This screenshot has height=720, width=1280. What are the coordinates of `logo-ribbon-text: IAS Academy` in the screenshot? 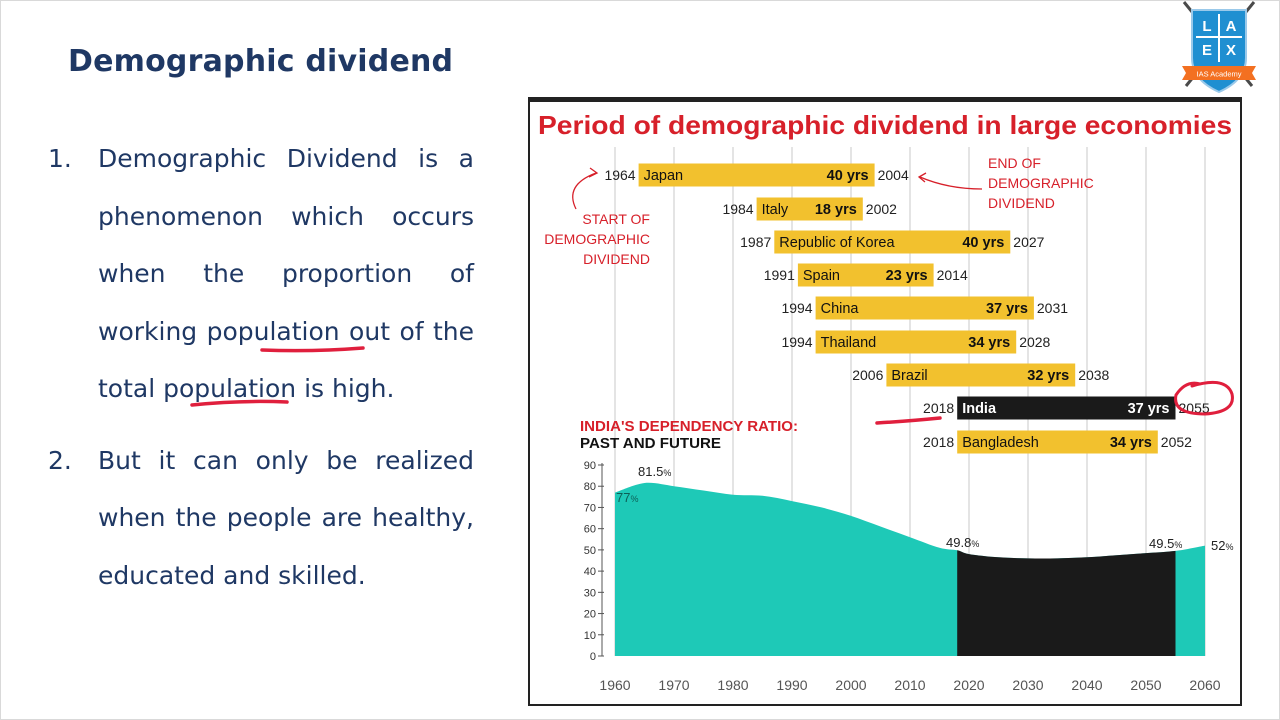 It's located at (1218, 74).